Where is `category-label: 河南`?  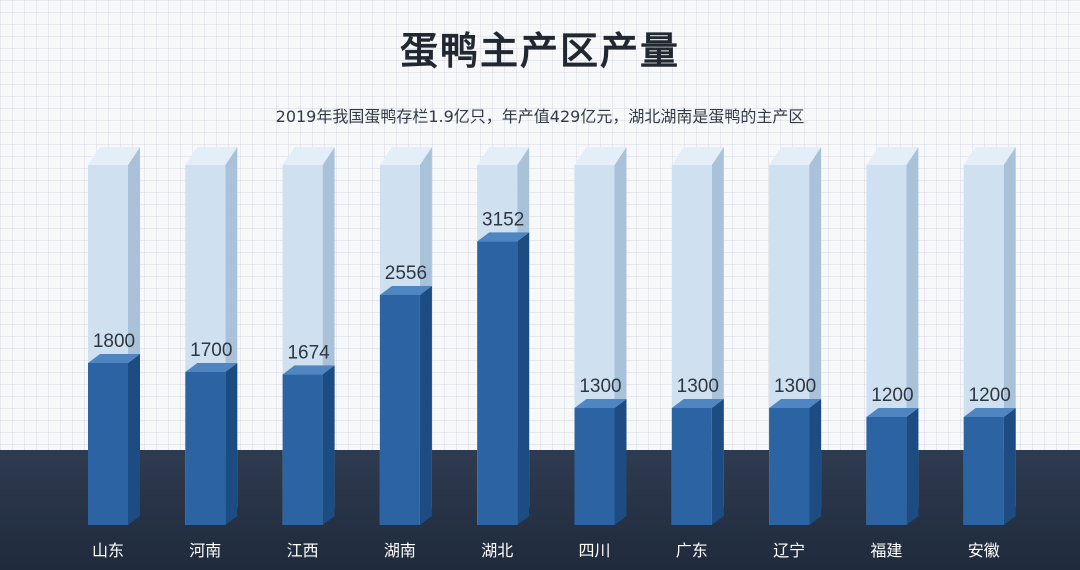 category-label: 河南 is located at coordinates (205, 550).